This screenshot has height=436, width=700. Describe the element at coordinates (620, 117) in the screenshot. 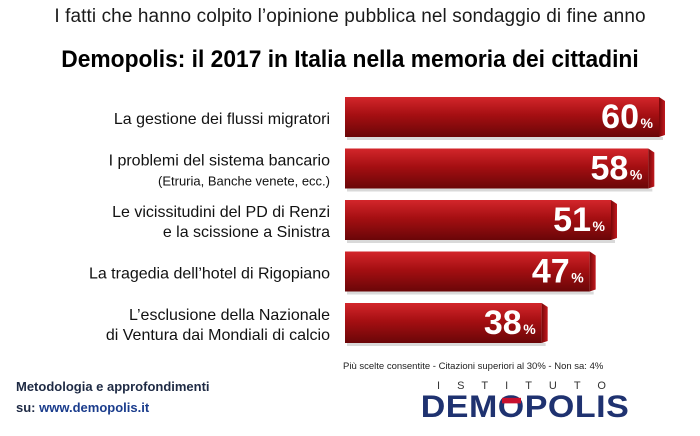

I see `bar-value-label: 60` at that location.